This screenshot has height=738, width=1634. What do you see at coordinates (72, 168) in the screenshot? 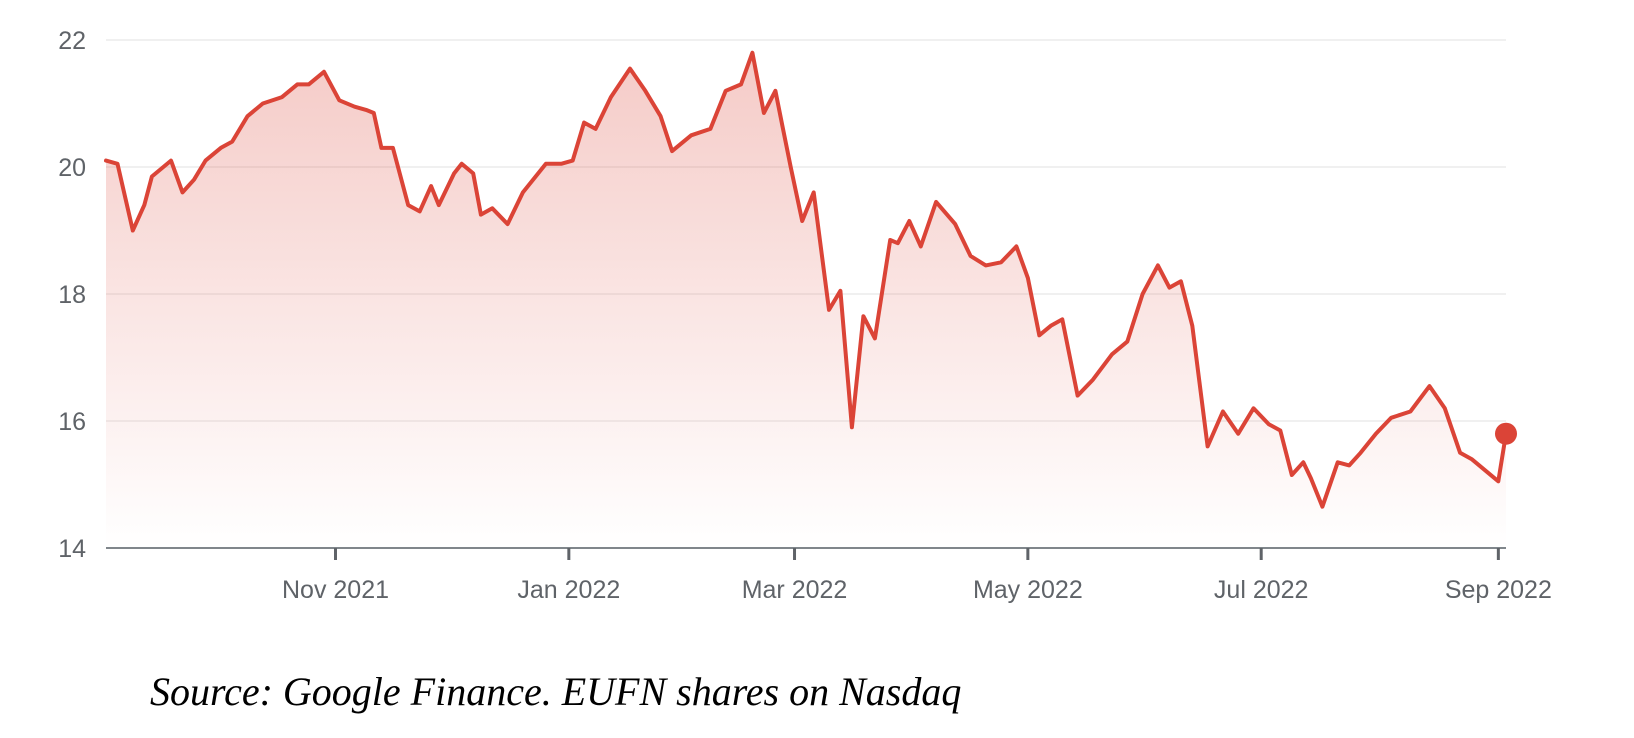
I see `y-tick-label: 20` at bounding box center [72, 168].